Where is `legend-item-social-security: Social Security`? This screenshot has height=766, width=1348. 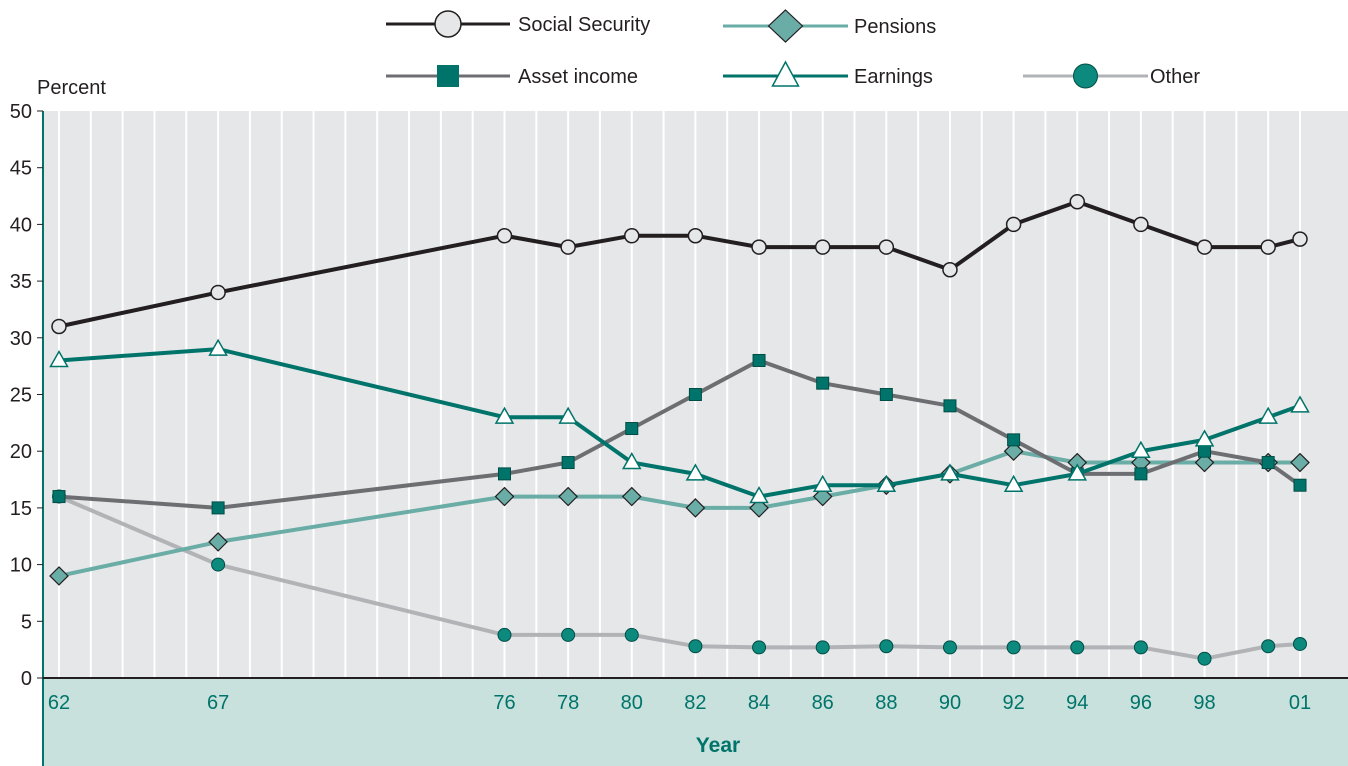 legend-item-social-security: Social Security is located at coordinates (518, 24).